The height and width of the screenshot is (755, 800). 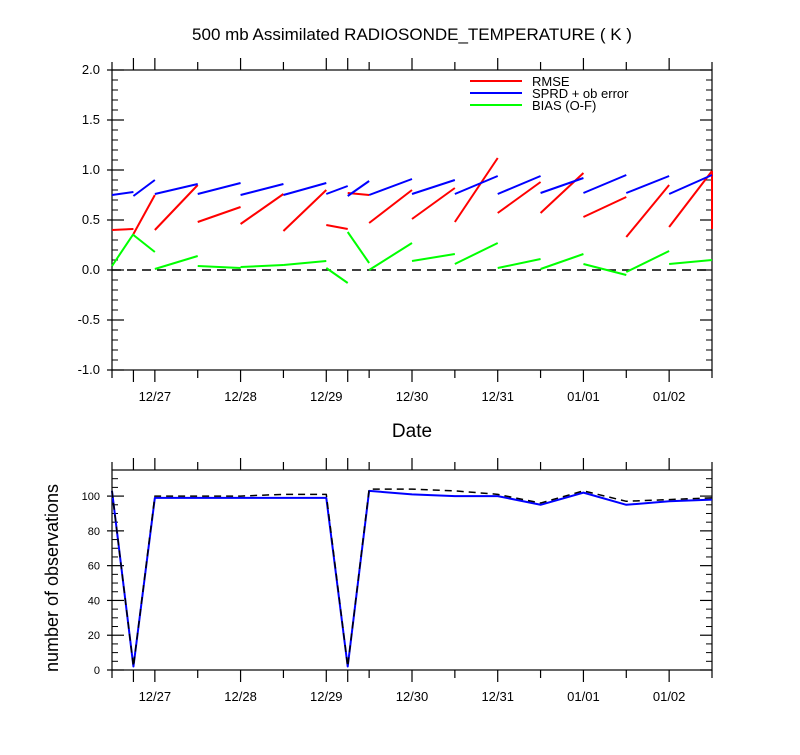 What do you see at coordinates (89, 369) in the screenshot?
I see `top-y-tick-label: -1.0` at bounding box center [89, 369].